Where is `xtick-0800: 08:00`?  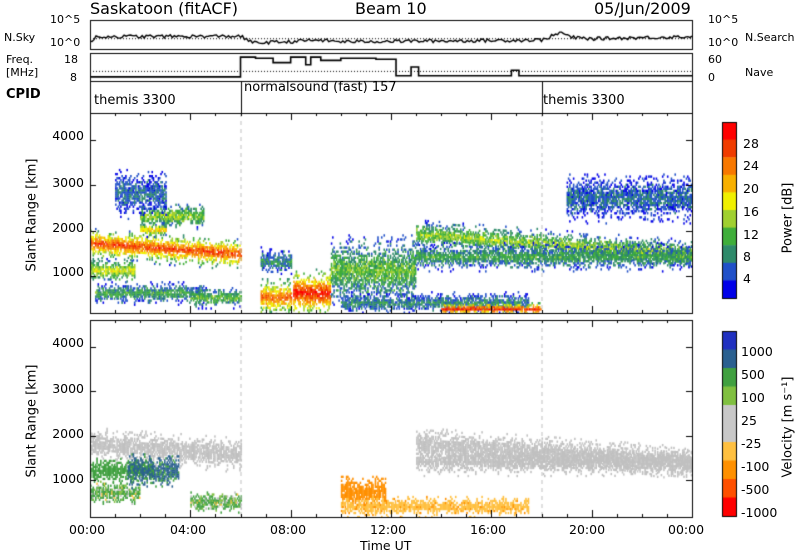 xtick-0800: 08:00 is located at coordinates (288, 529).